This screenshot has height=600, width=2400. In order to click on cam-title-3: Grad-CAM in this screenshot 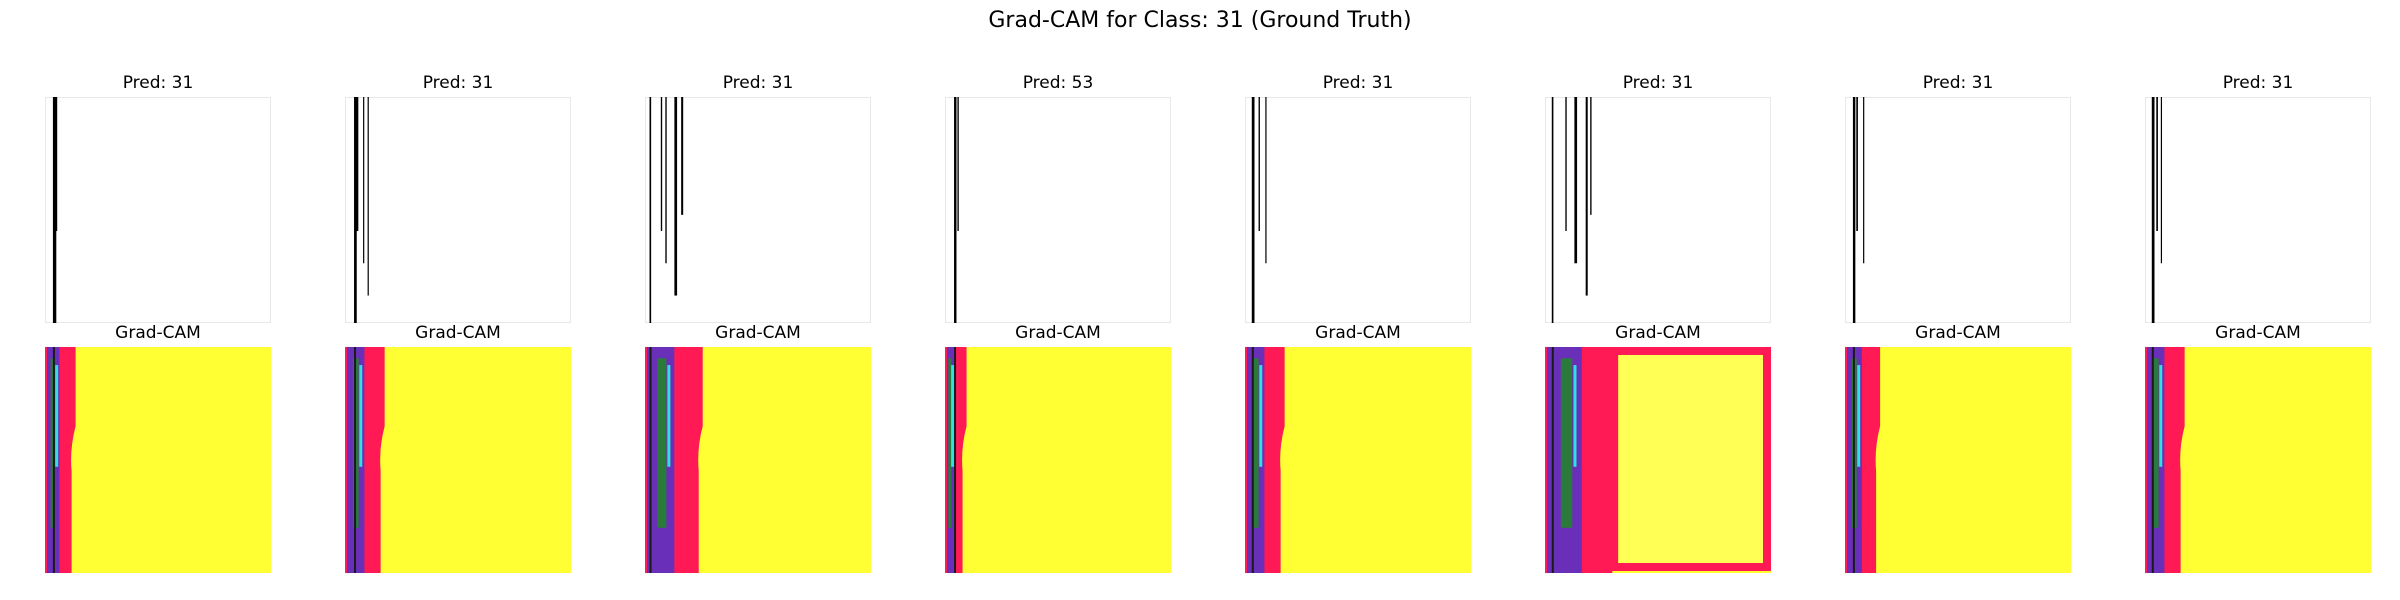, I will do `click(1058, 333)`.